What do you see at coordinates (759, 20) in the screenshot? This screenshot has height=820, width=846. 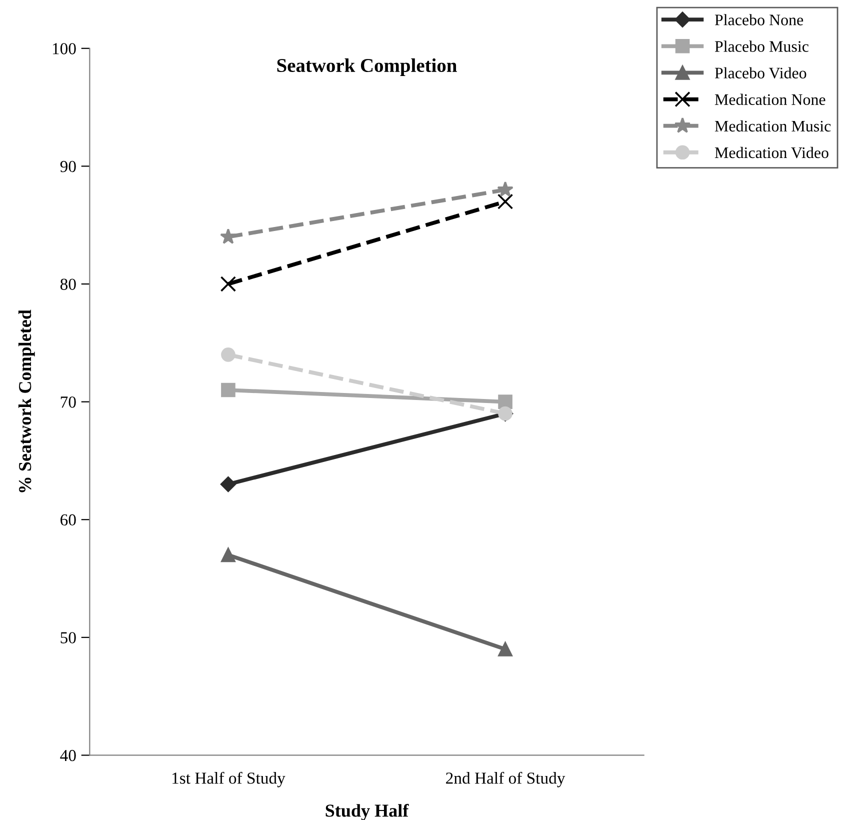 I see `legend-label: Placebo None` at bounding box center [759, 20].